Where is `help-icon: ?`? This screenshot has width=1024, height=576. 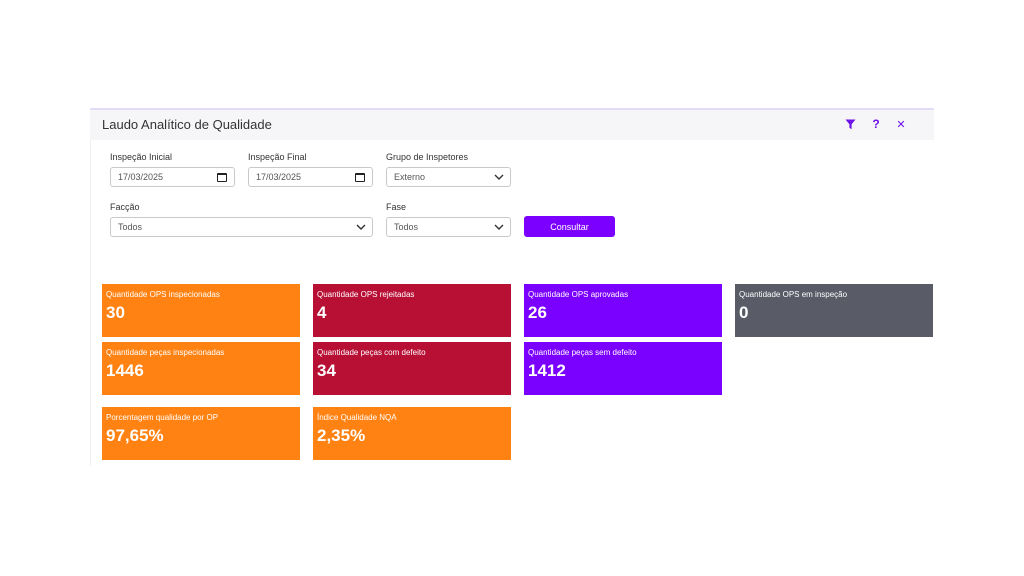
help-icon: ? is located at coordinates (876, 124).